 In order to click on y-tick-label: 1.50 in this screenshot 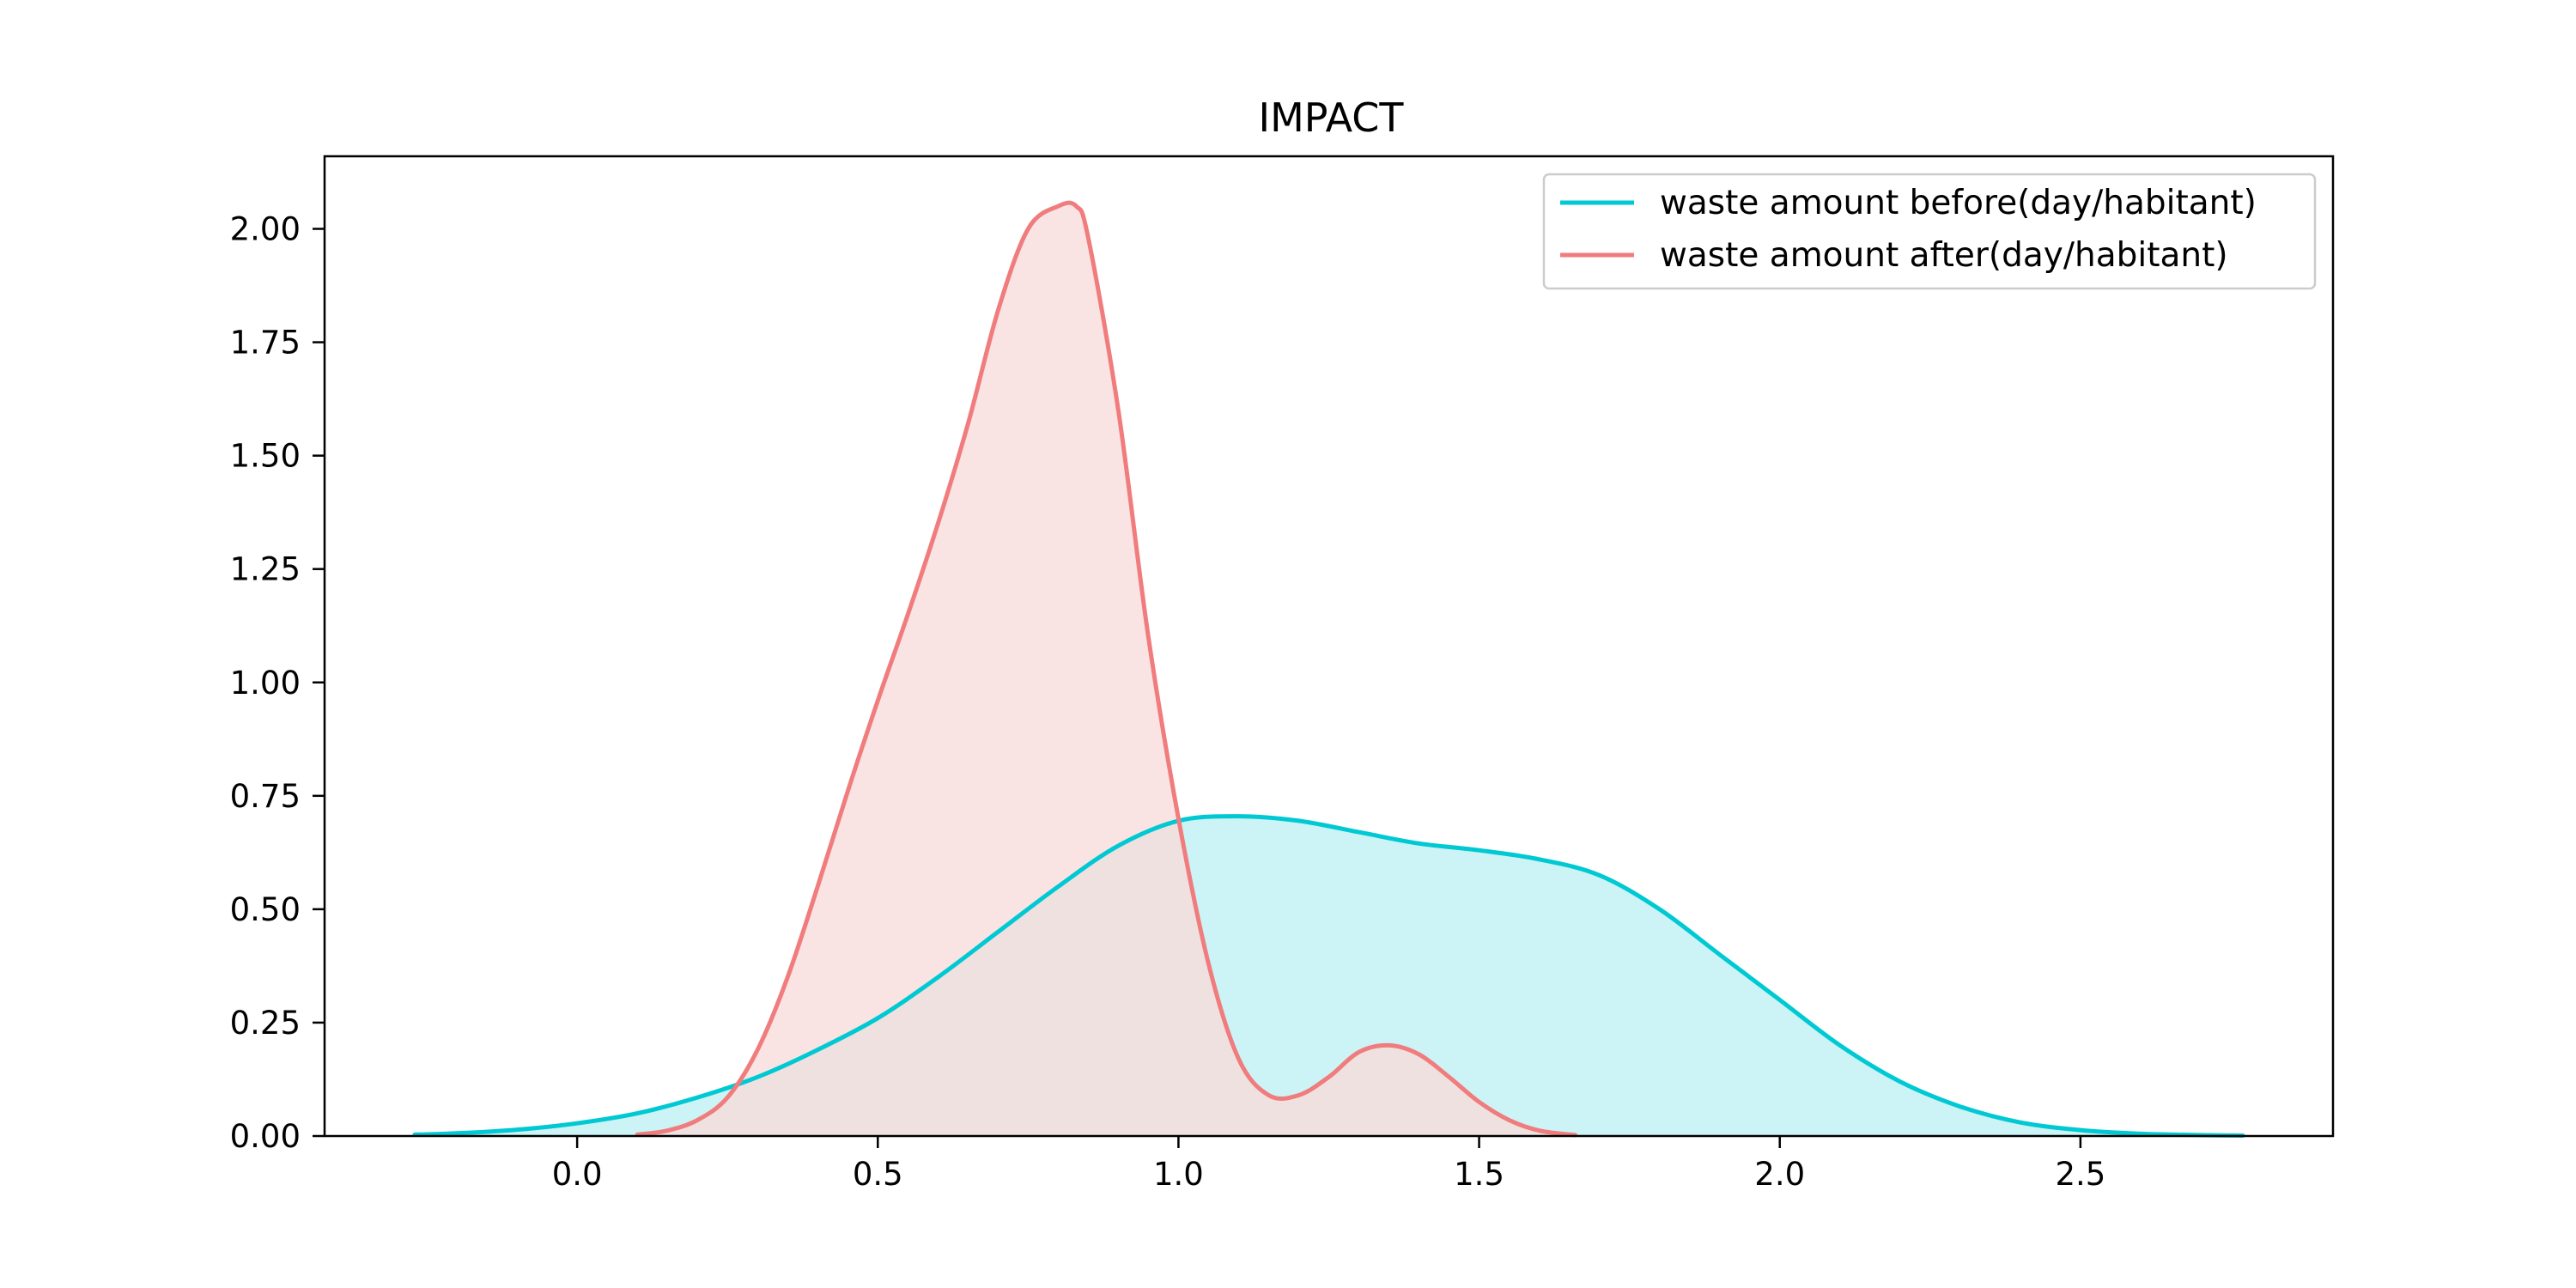, I will do `click(265, 457)`.